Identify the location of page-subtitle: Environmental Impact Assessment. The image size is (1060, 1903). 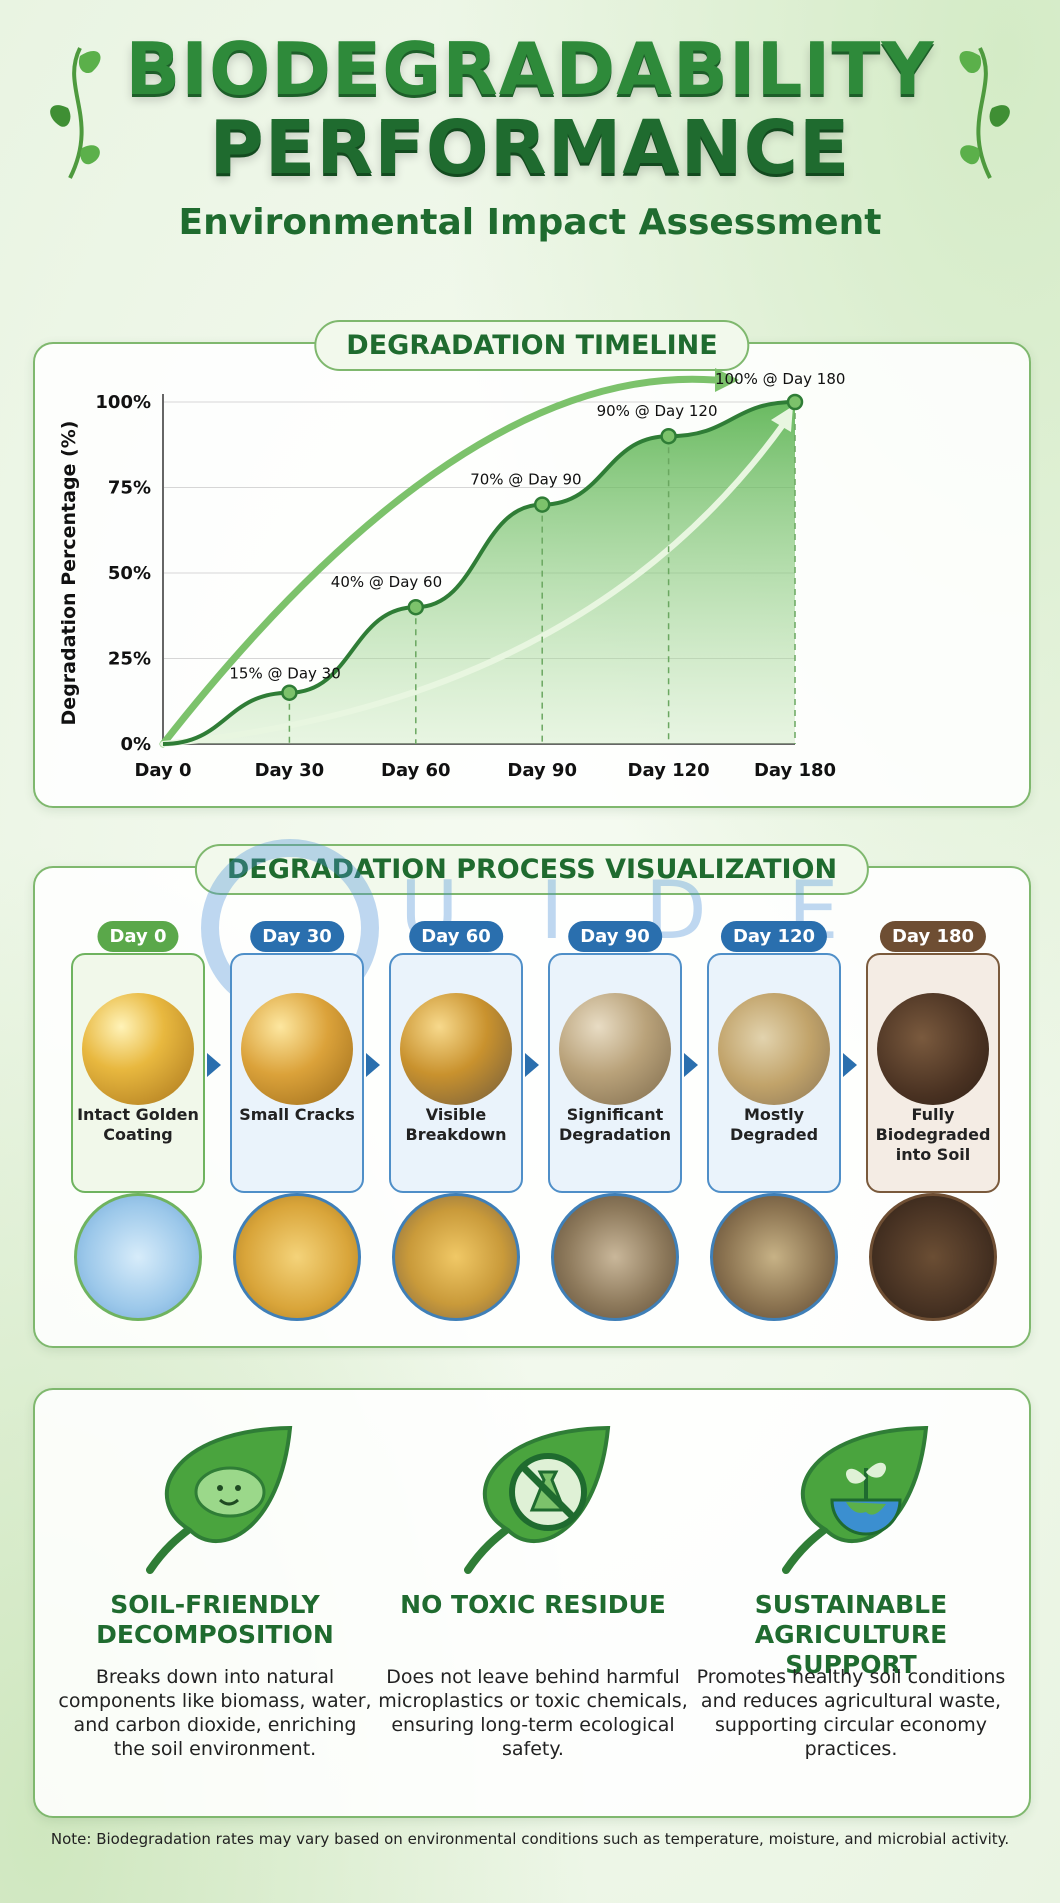
(530, 222).